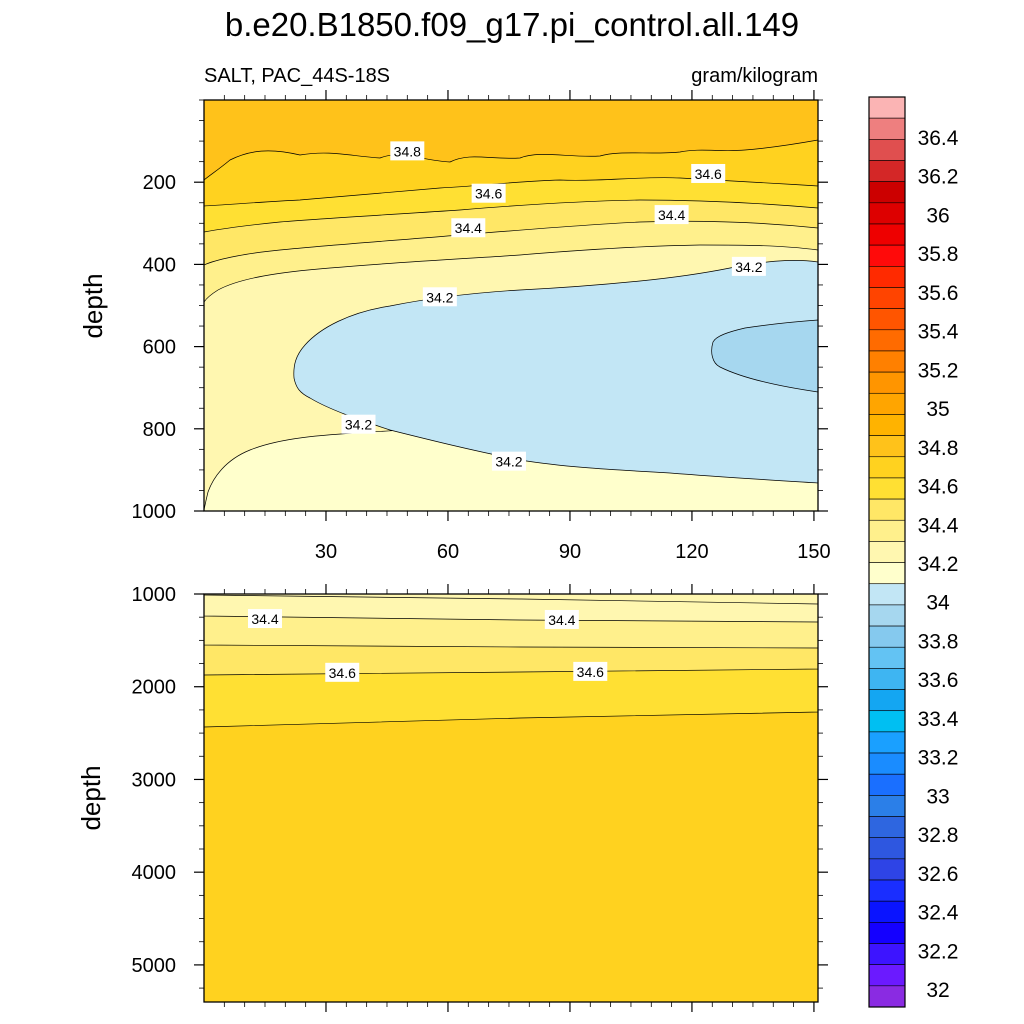 The width and height of the screenshot is (1024, 1024). What do you see at coordinates (937, 990) in the screenshot?
I see `colorbar-label: 32` at bounding box center [937, 990].